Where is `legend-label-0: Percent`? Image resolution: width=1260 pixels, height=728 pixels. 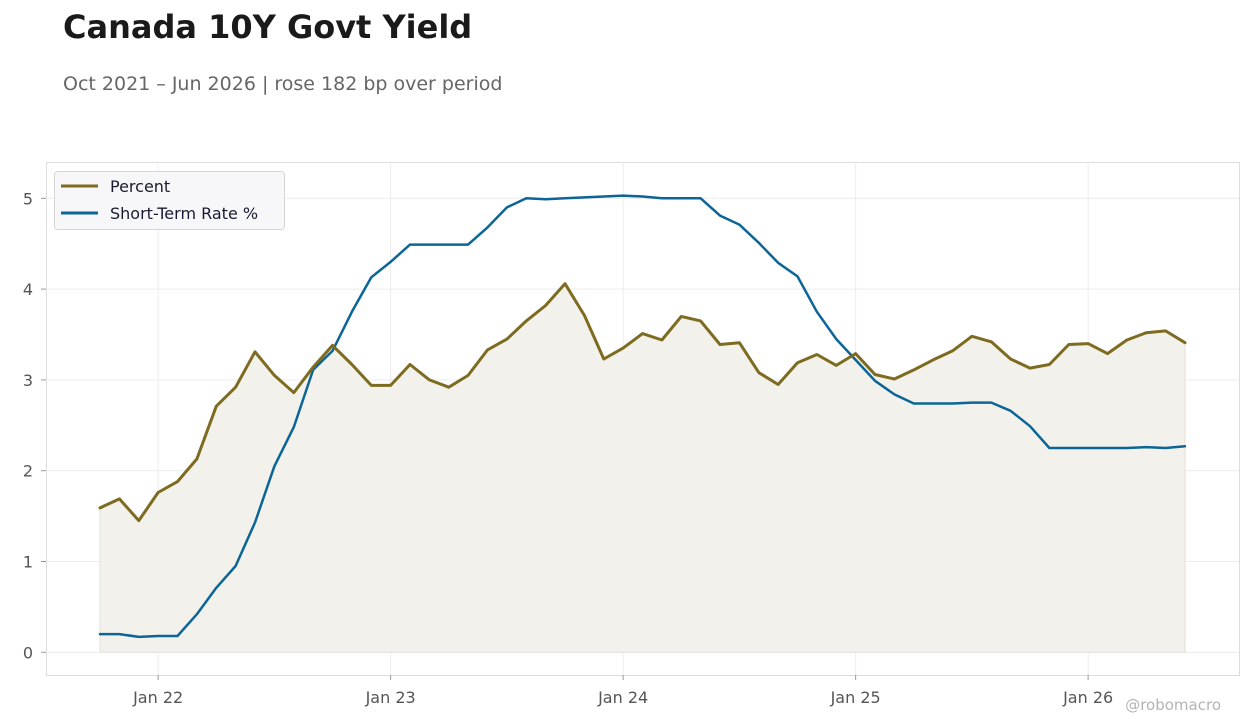
legend-label-0: Percent is located at coordinates (140, 186).